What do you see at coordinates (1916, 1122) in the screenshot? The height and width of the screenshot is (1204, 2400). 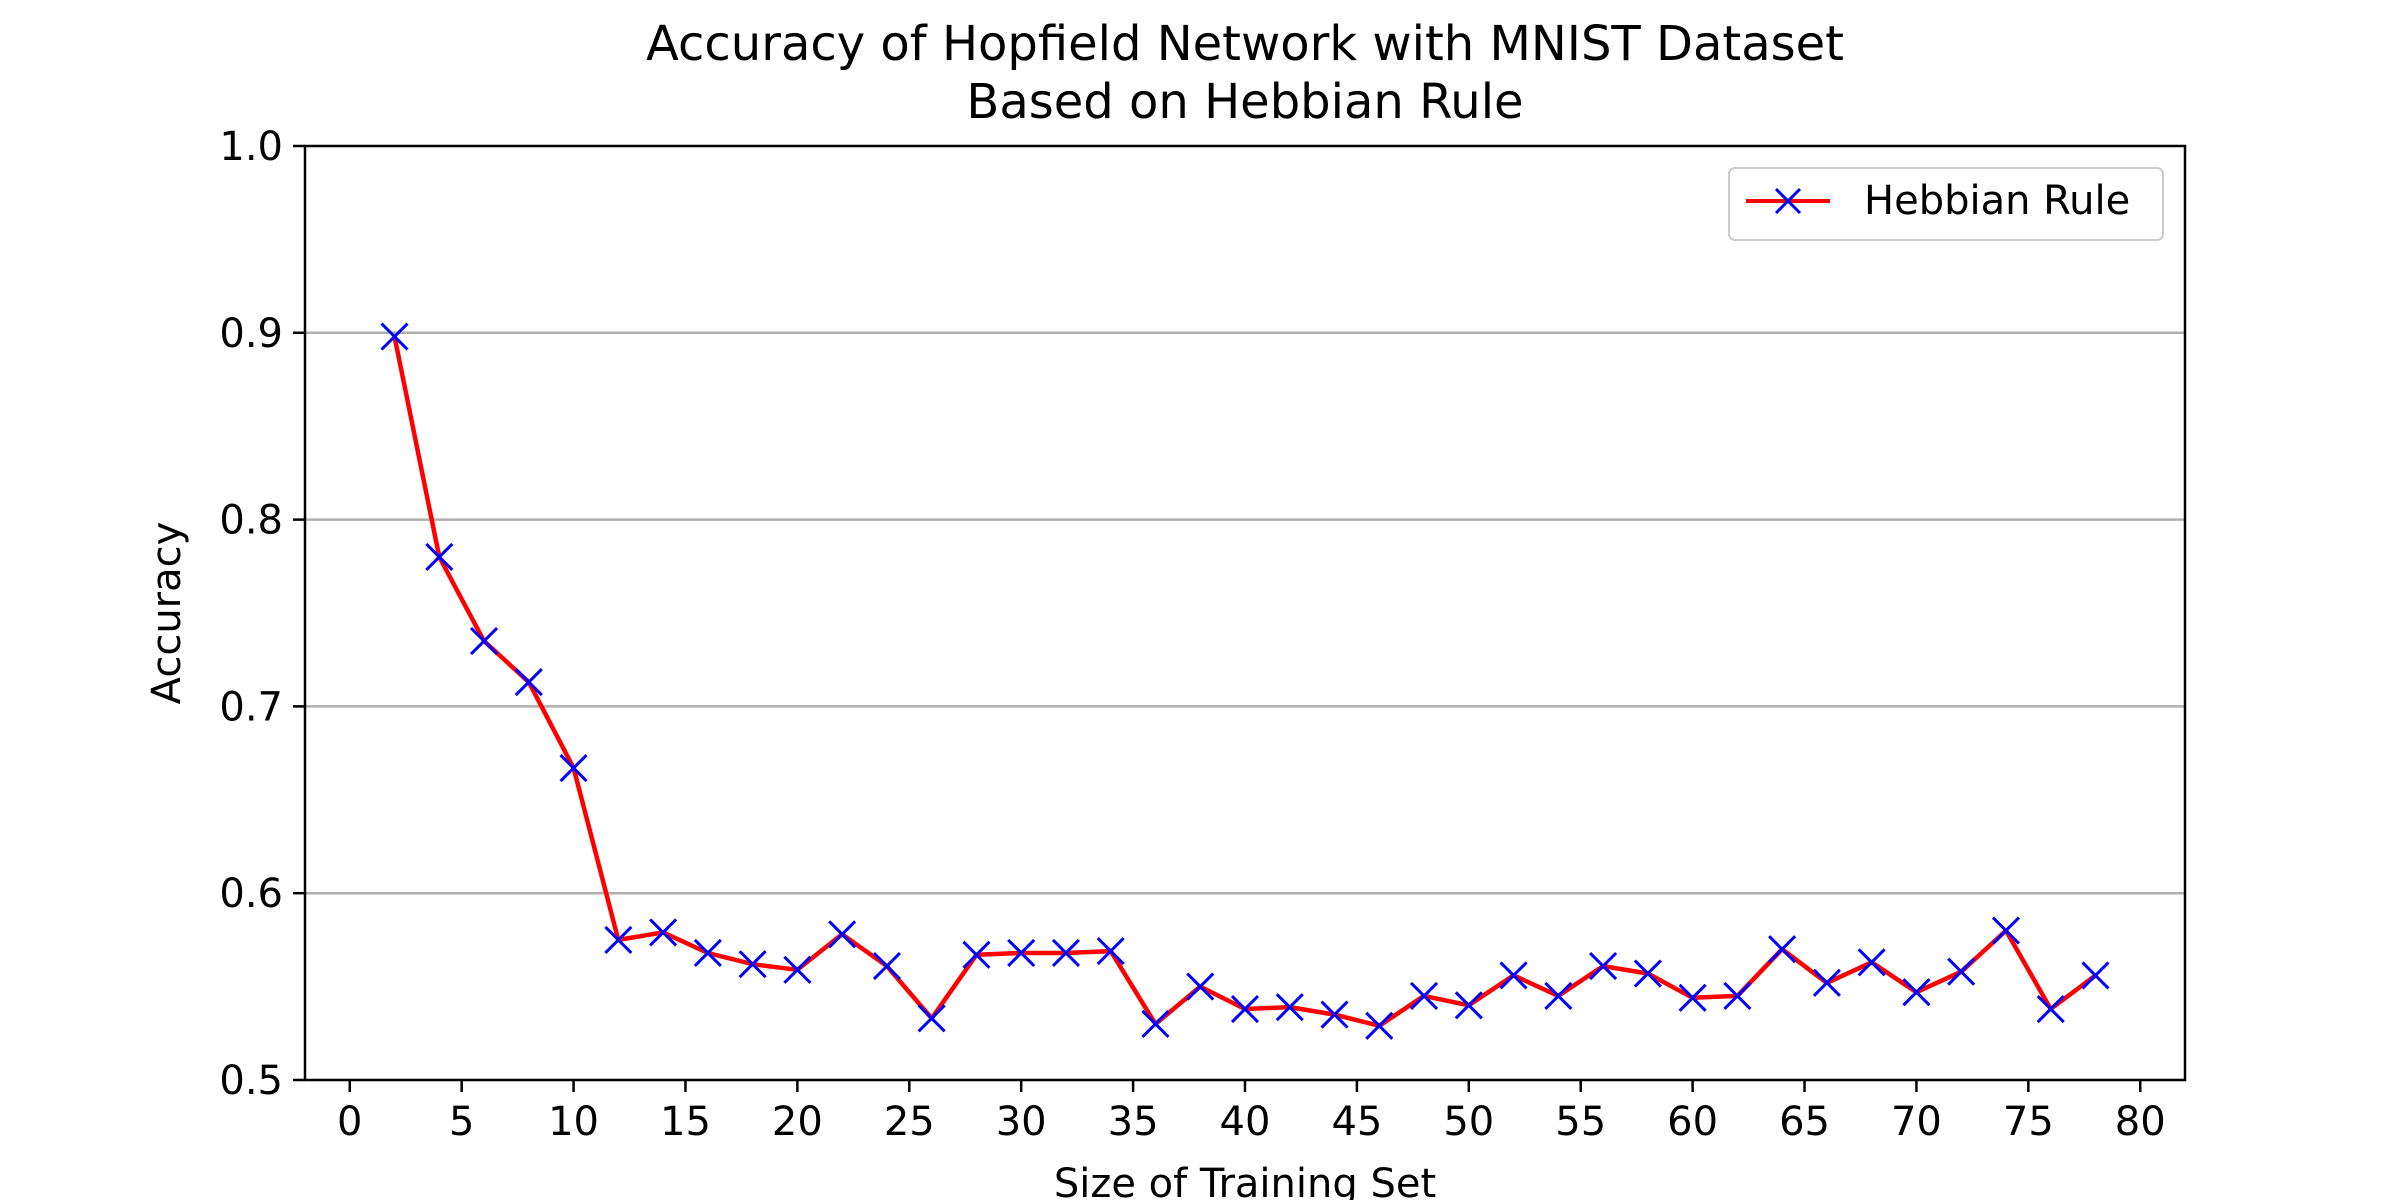 I see `x-tick-label: 70` at bounding box center [1916, 1122].